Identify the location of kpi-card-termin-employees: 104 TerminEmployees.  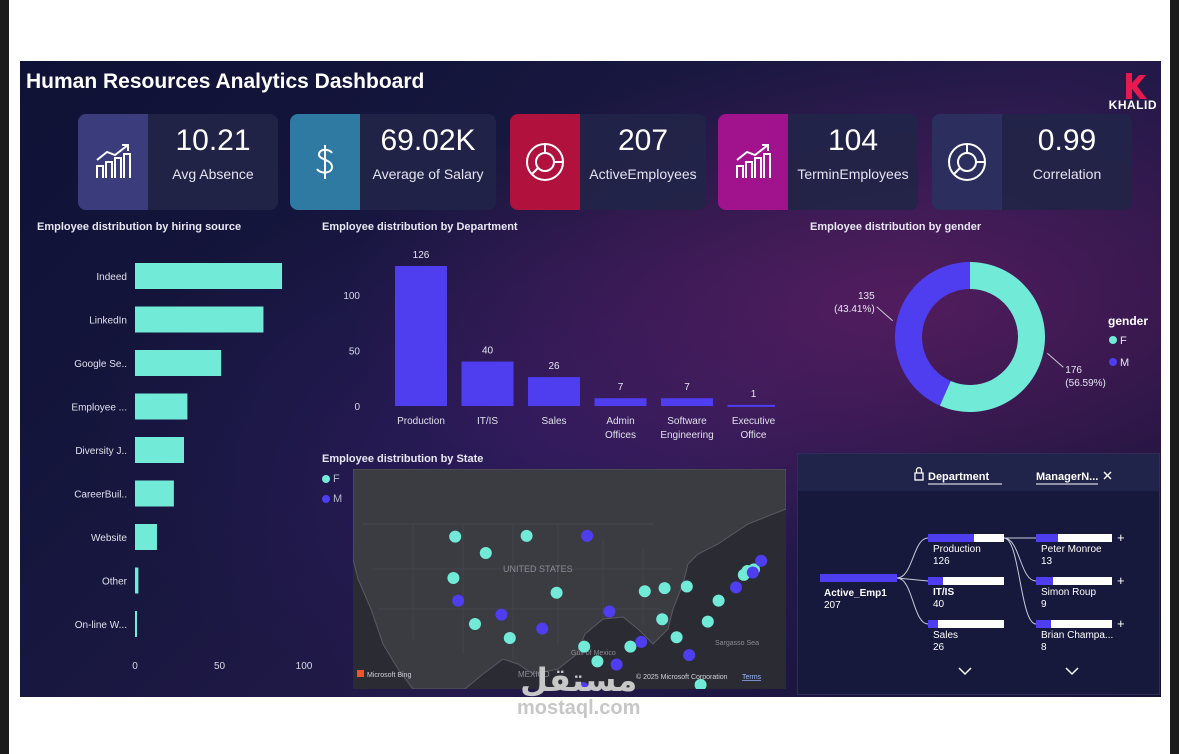
(818, 162).